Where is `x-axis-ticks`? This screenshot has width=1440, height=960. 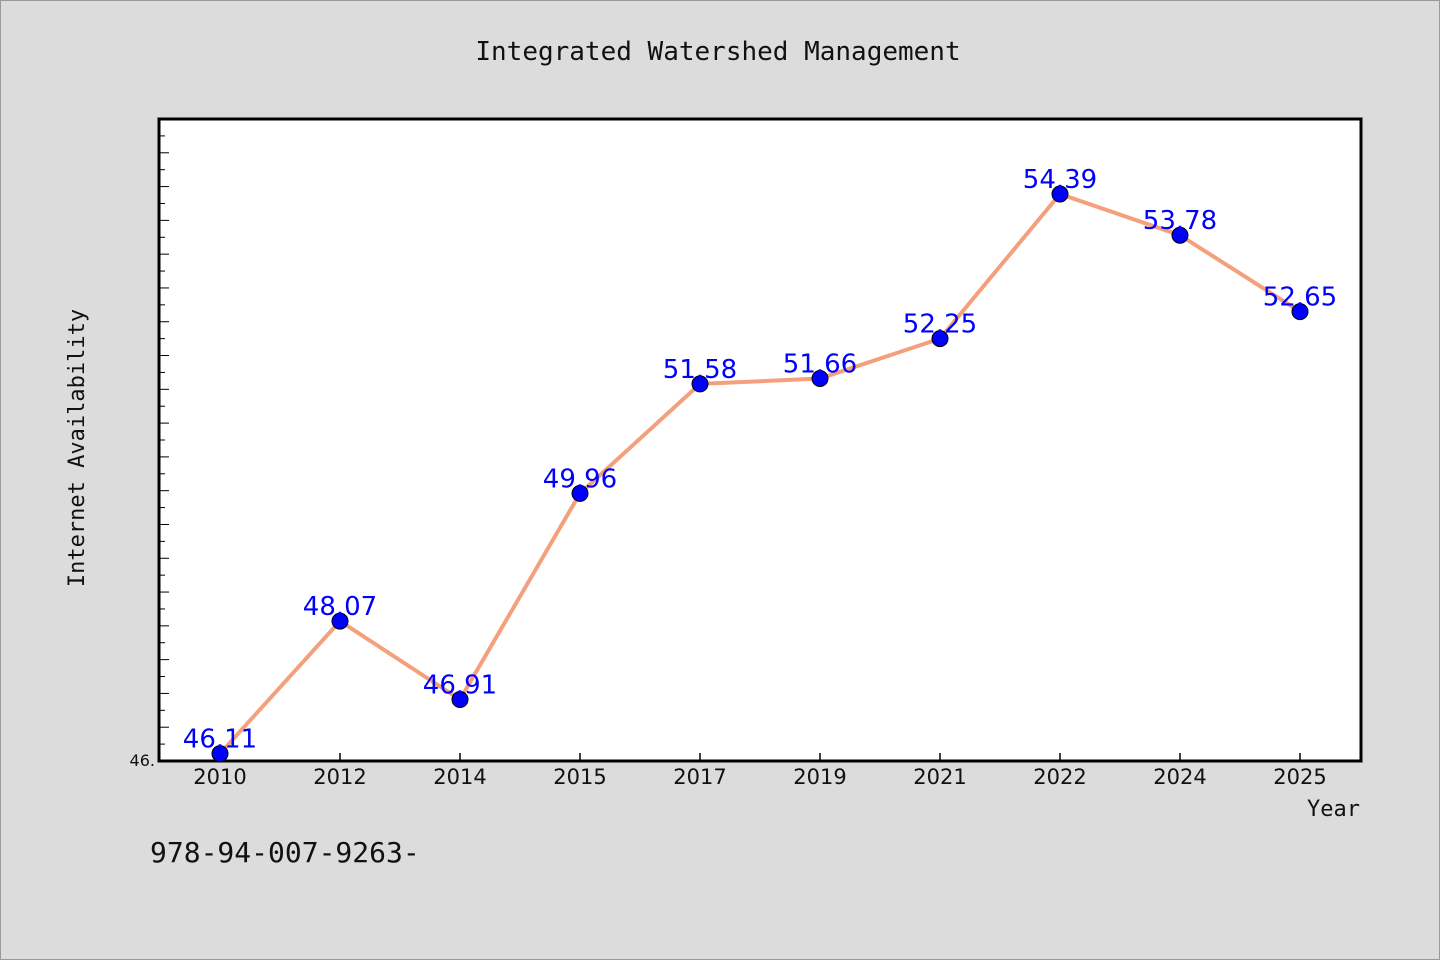 x-axis-ticks is located at coordinates (760, 757).